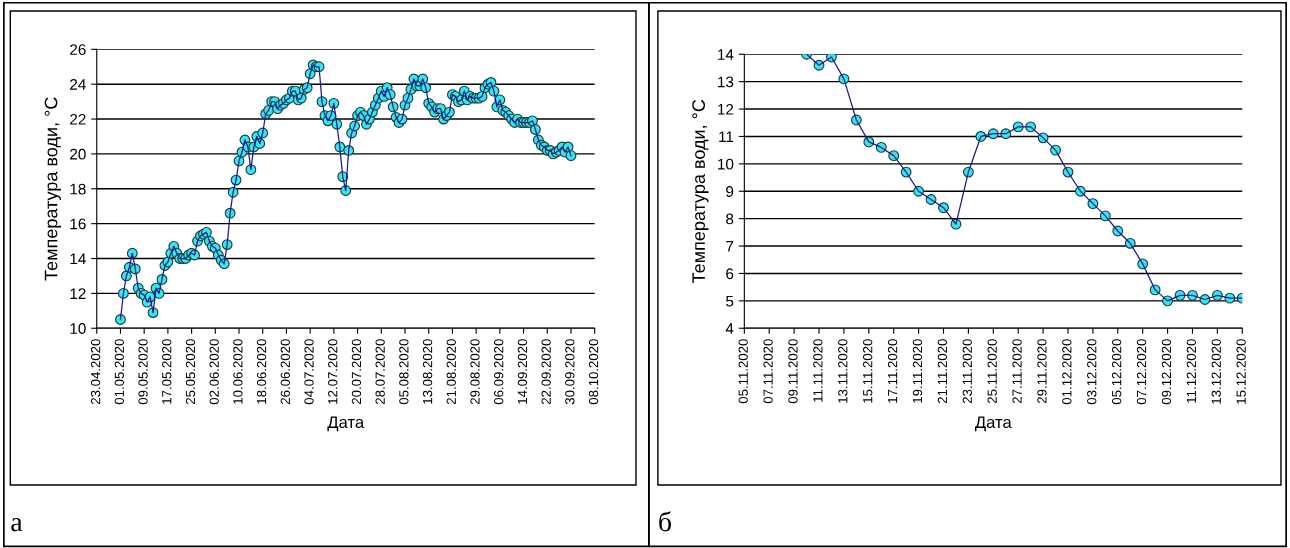 This screenshot has width=1290, height=548. What do you see at coordinates (499, 372) in the screenshot?
I see `x-tick-label: 06.09.2020` at bounding box center [499, 372].